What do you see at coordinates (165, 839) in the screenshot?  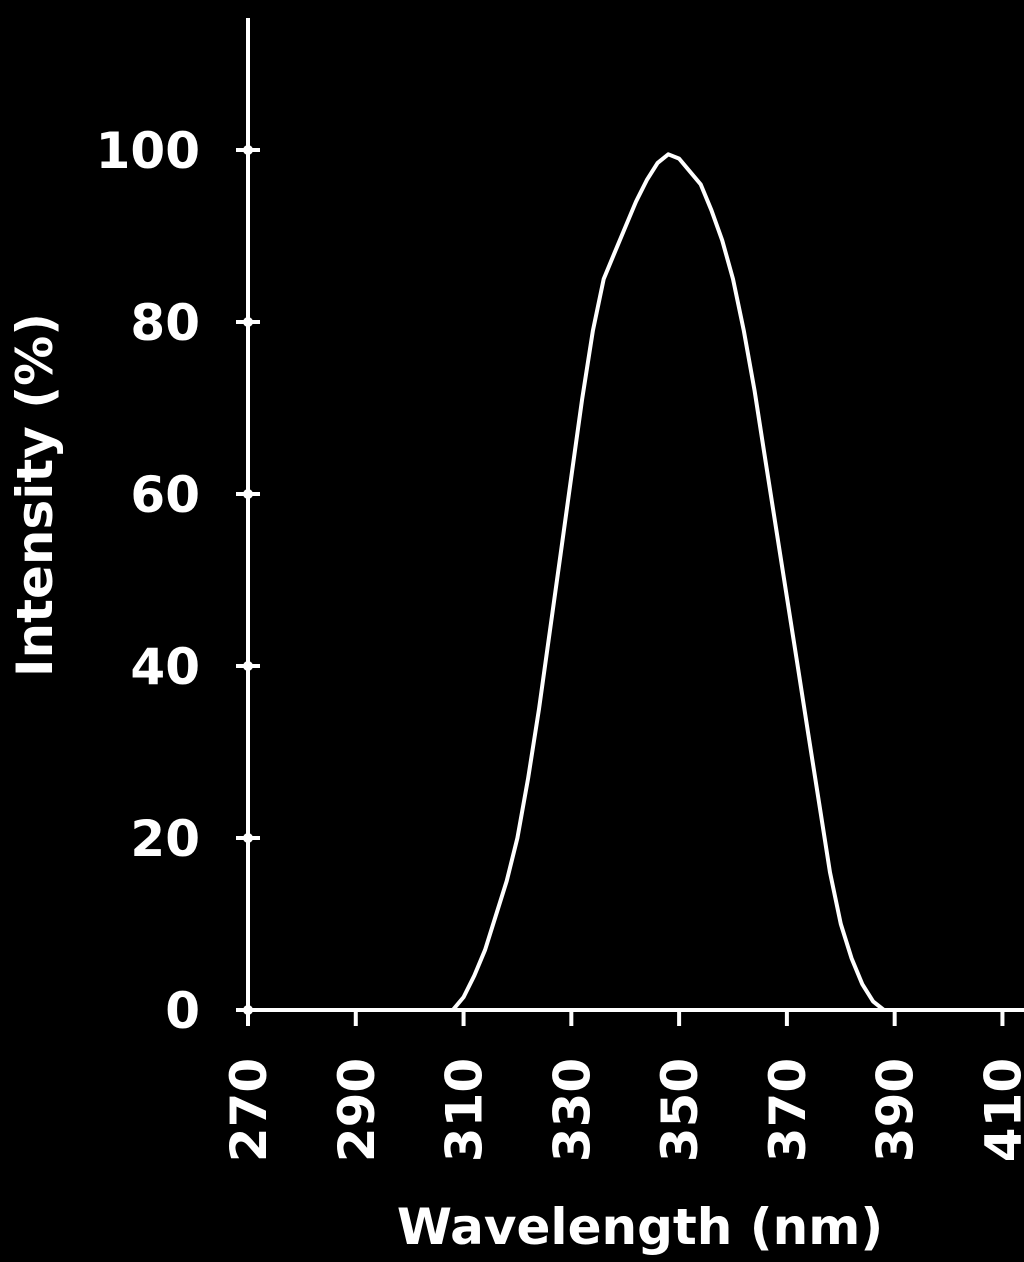 I see `y-tick-label: 20` at bounding box center [165, 839].